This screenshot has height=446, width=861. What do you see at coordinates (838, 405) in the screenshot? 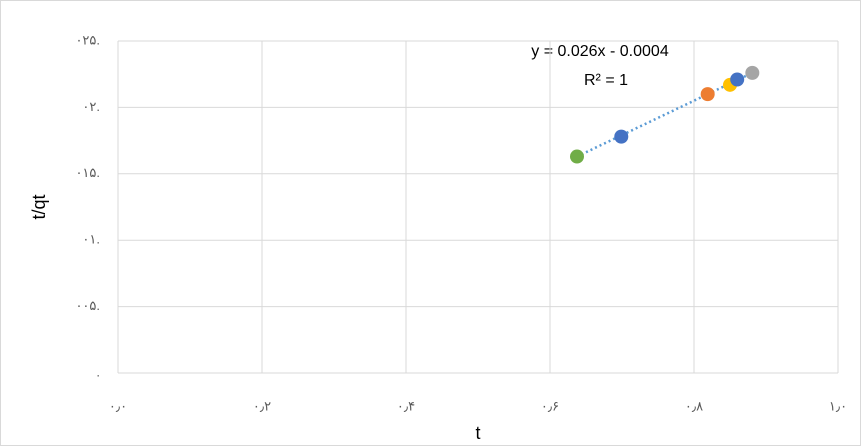
I see `x-tick-label: ۱٫۰` at bounding box center [838, 405].